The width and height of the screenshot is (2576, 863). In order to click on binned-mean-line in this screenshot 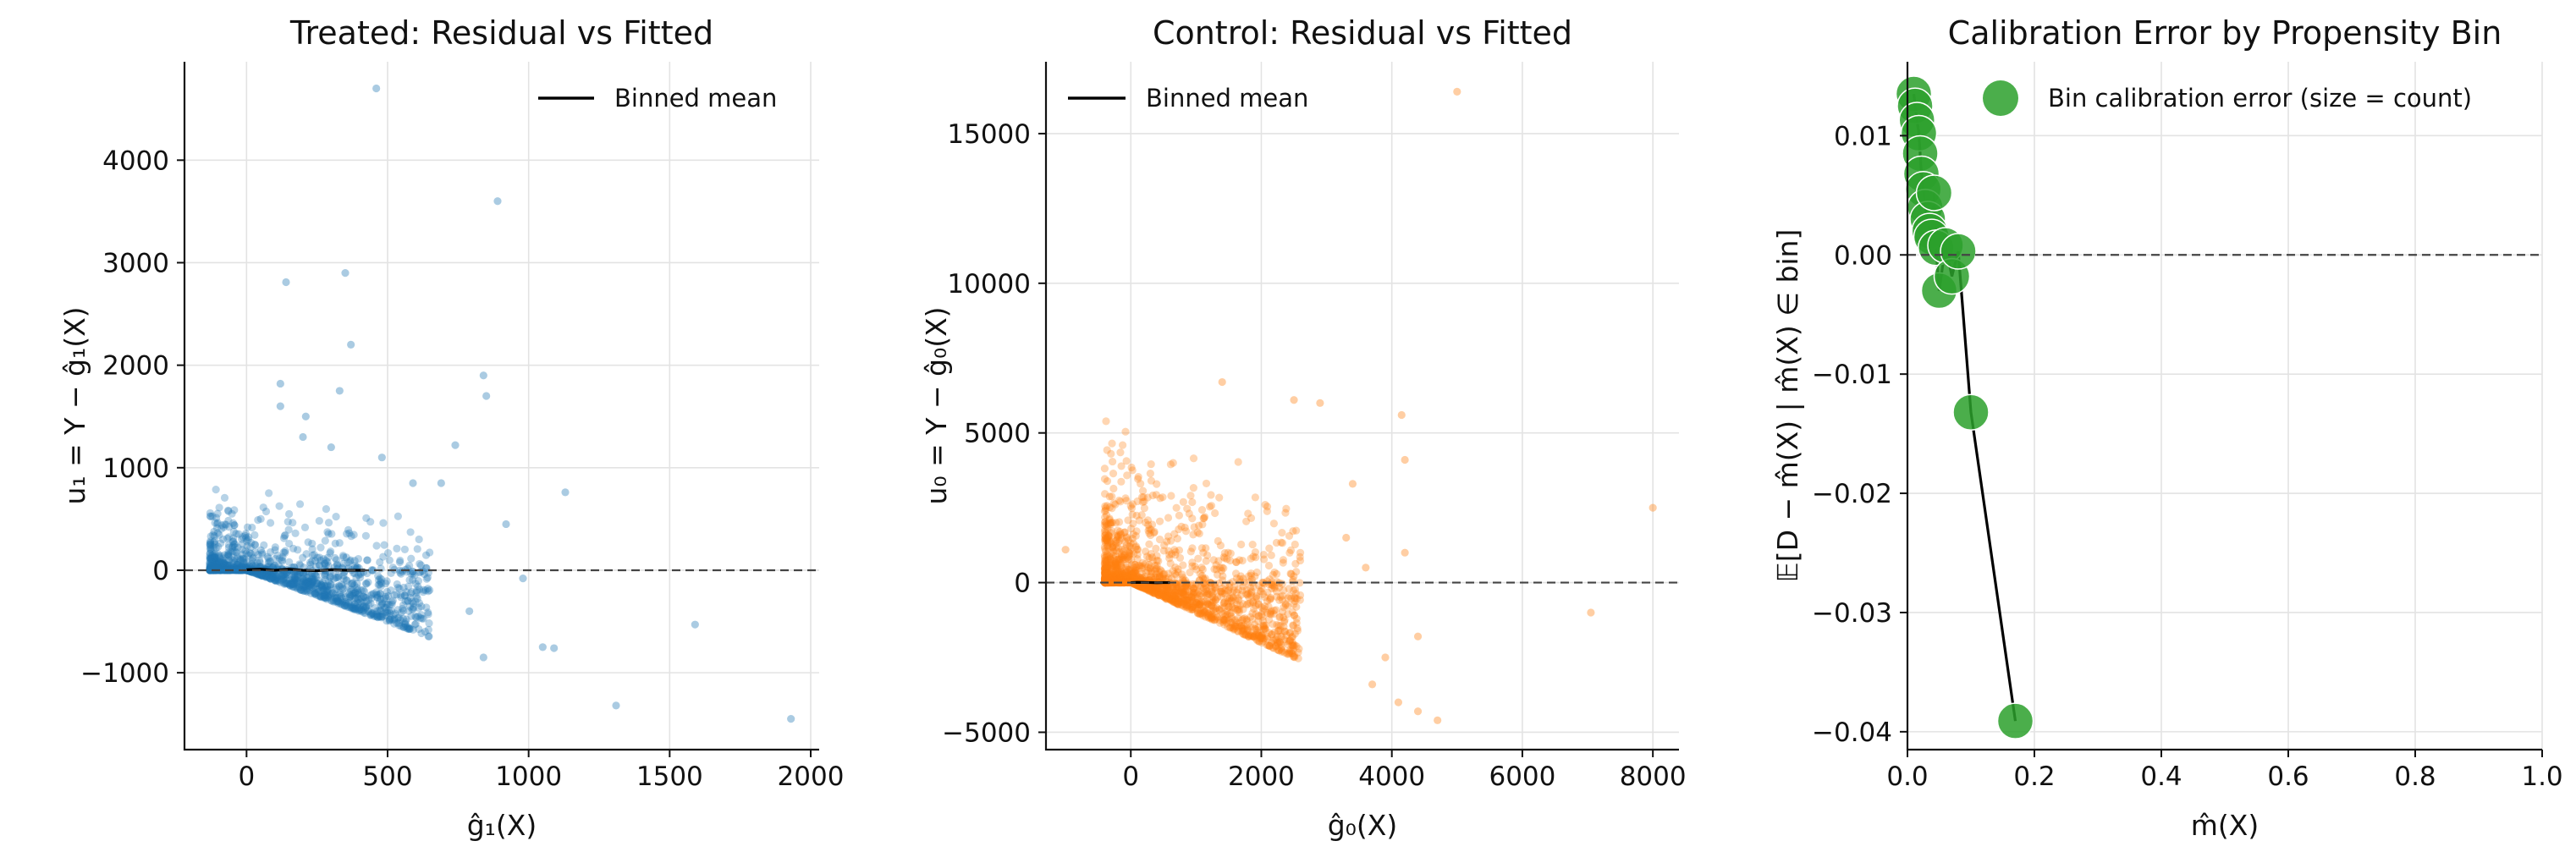, I will do `click(1150, 582)`.